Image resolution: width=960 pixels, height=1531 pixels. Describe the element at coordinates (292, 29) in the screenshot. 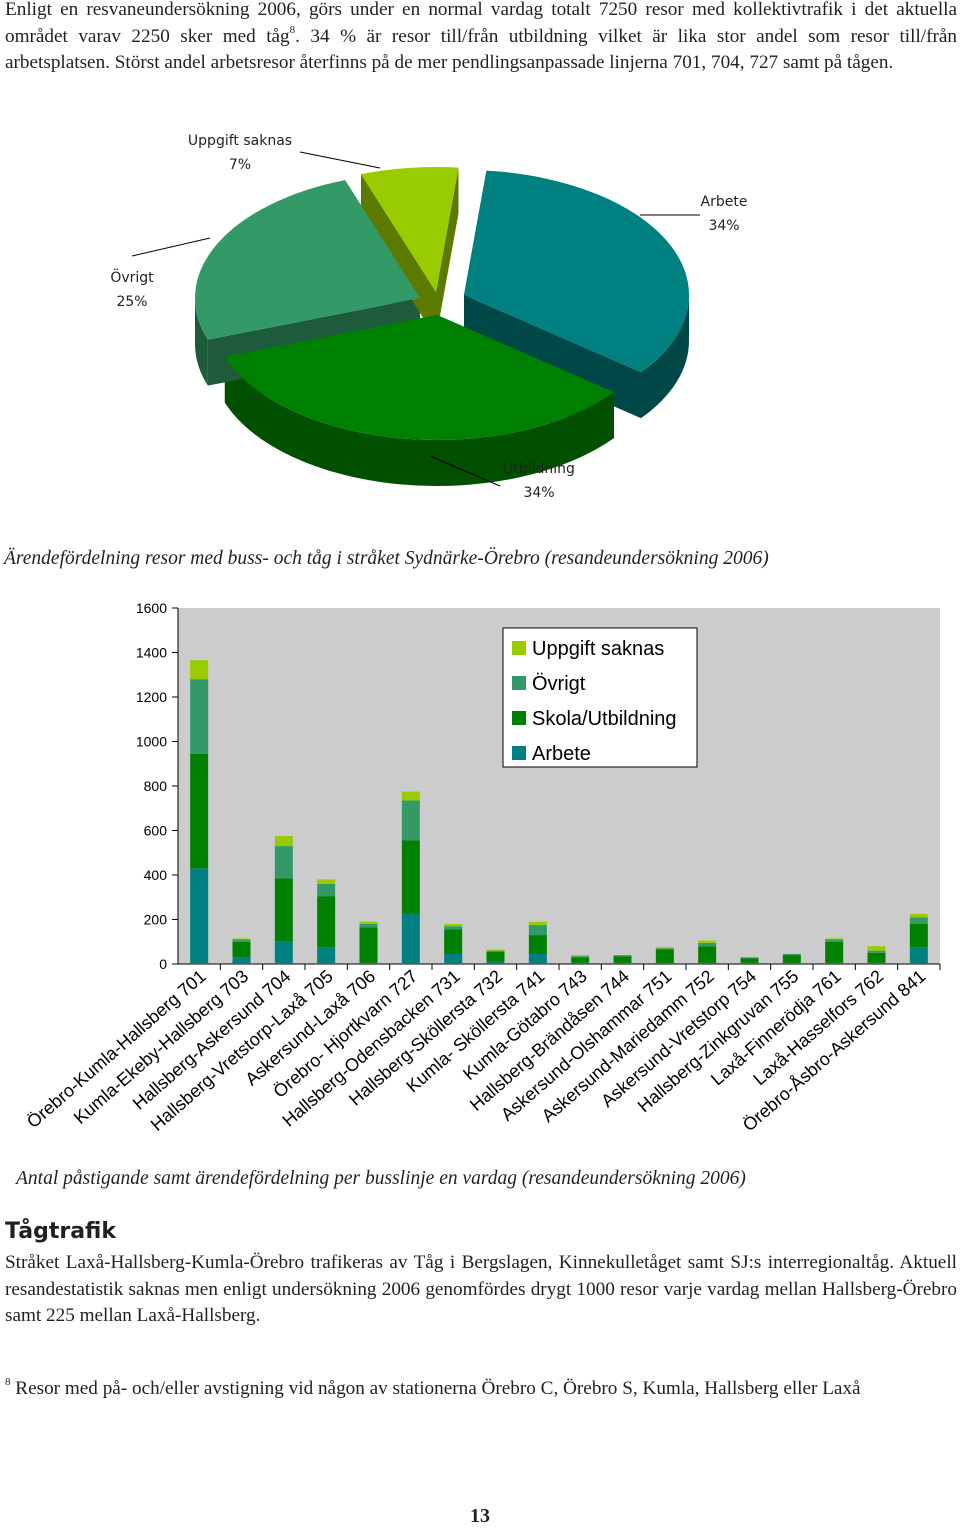

I see `footnote-ref: 8` at that location.